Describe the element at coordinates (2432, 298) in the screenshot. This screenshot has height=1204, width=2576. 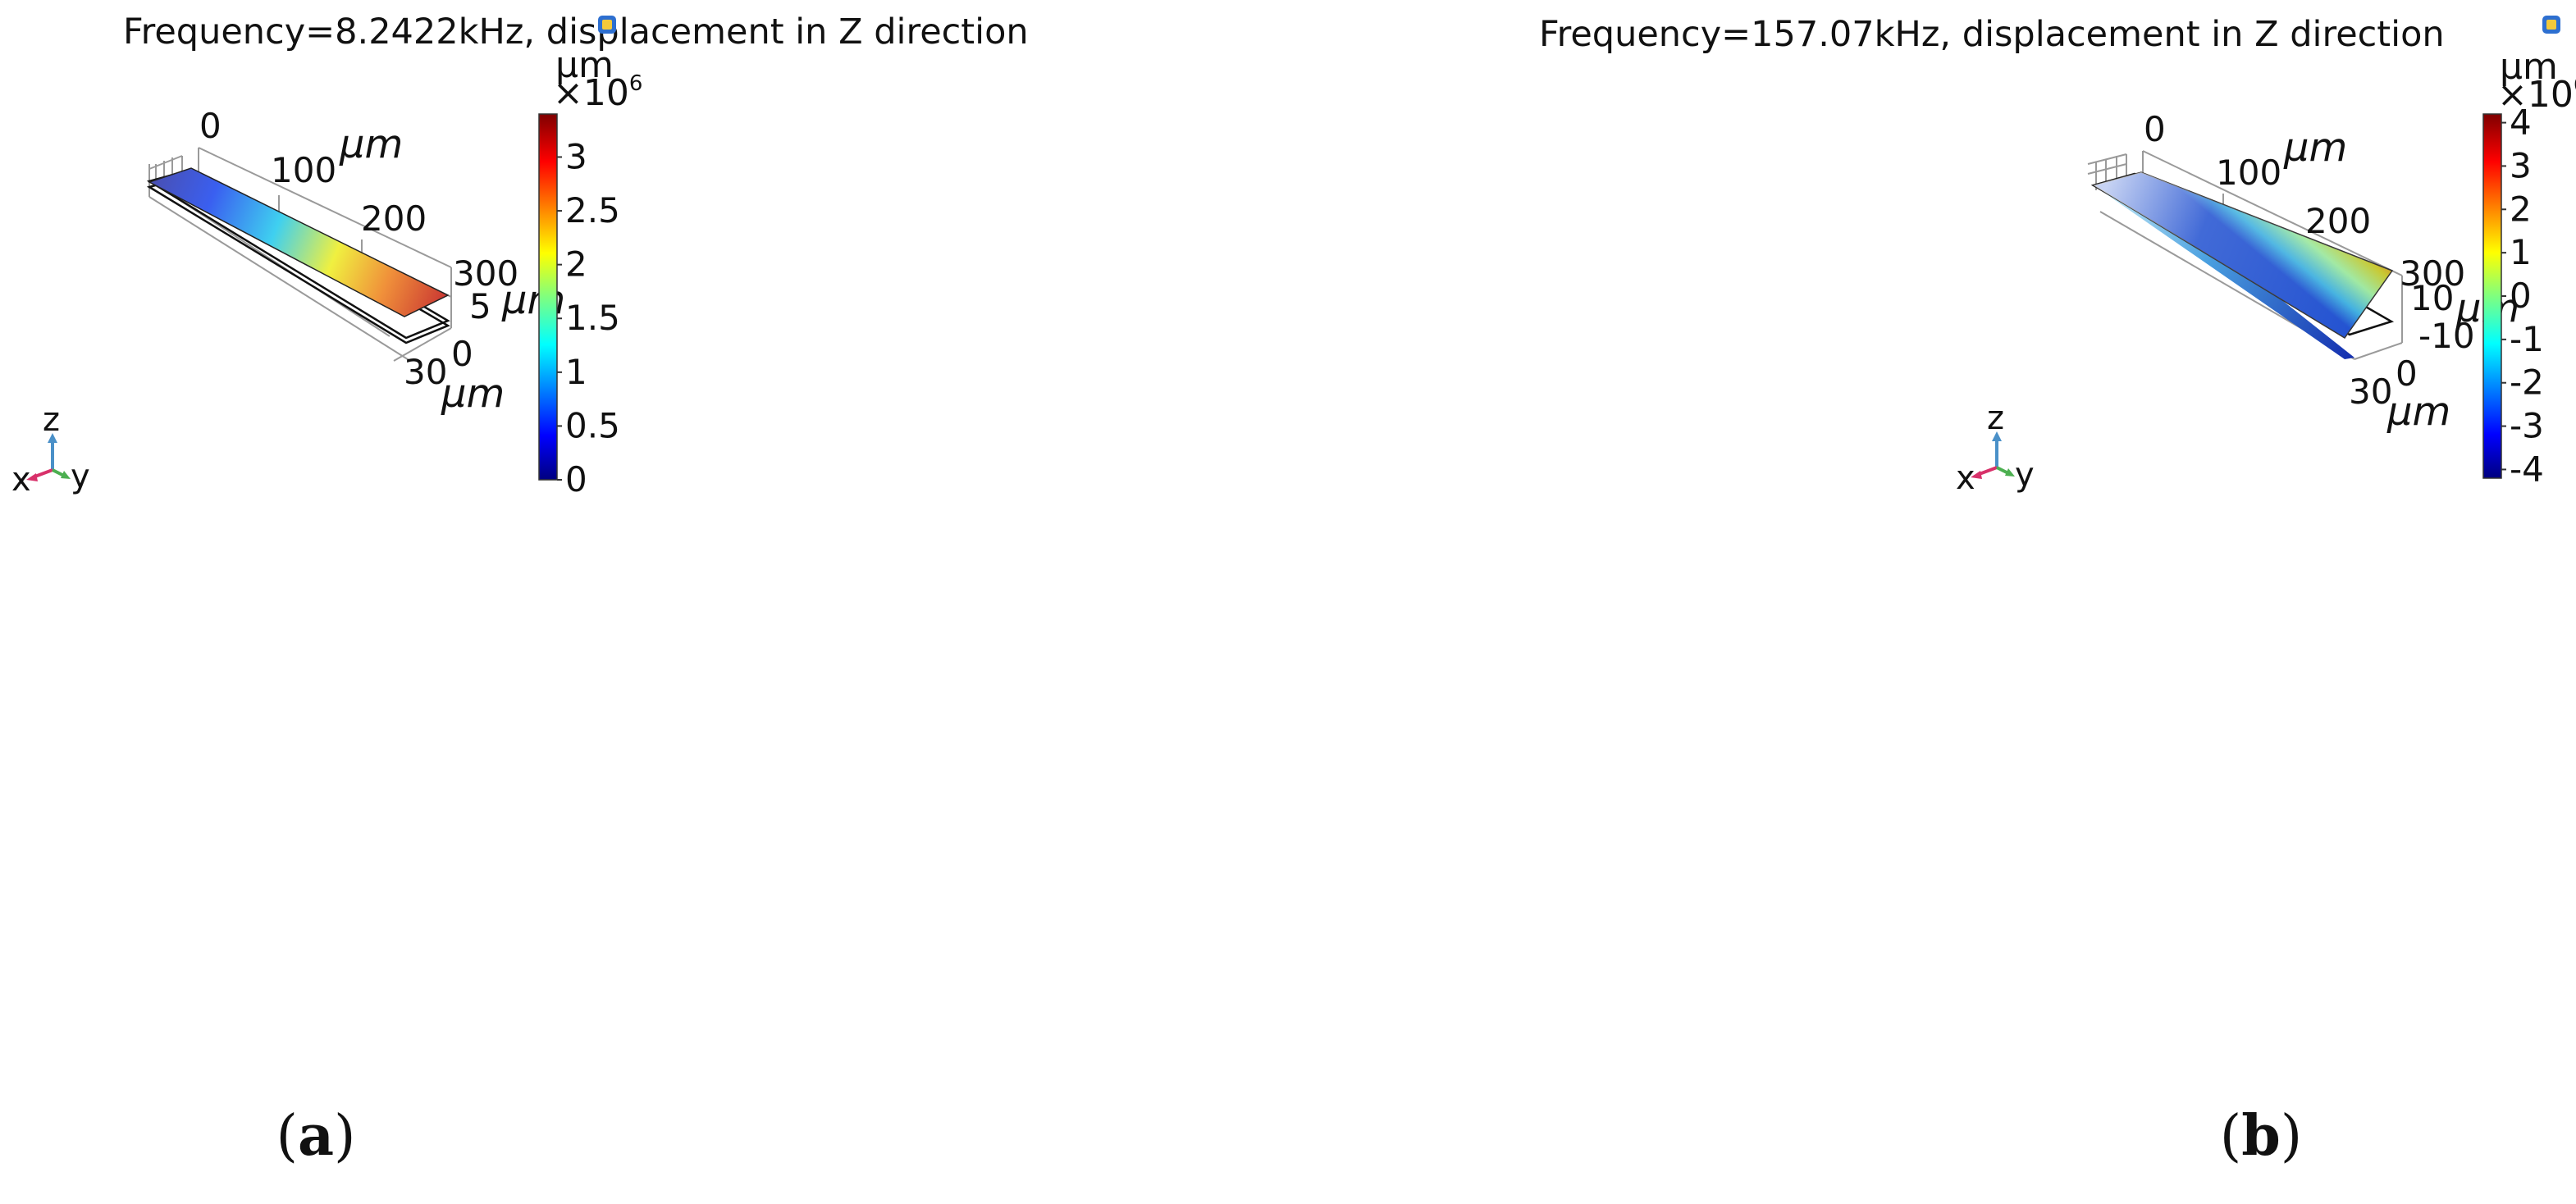
I see `z-tick-10: 10` at that location.